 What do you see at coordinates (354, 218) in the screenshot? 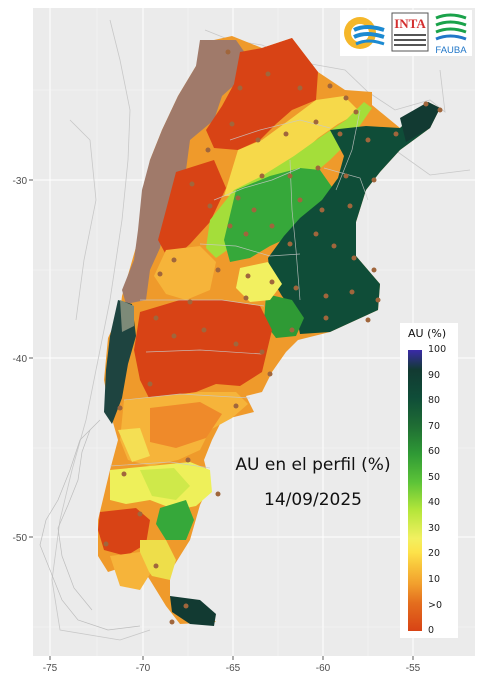
I see `dark-green-pampas` at bounding box center [354, 218].